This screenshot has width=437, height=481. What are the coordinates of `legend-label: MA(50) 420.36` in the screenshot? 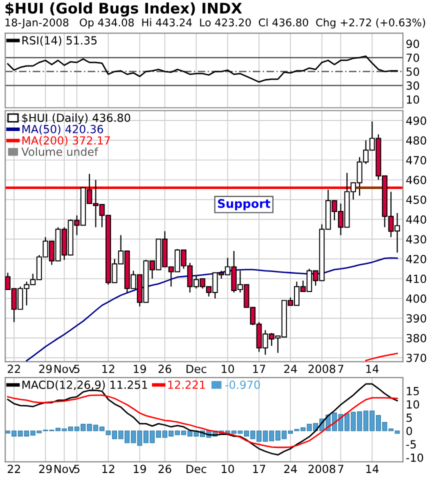 It's located at (63, 129).